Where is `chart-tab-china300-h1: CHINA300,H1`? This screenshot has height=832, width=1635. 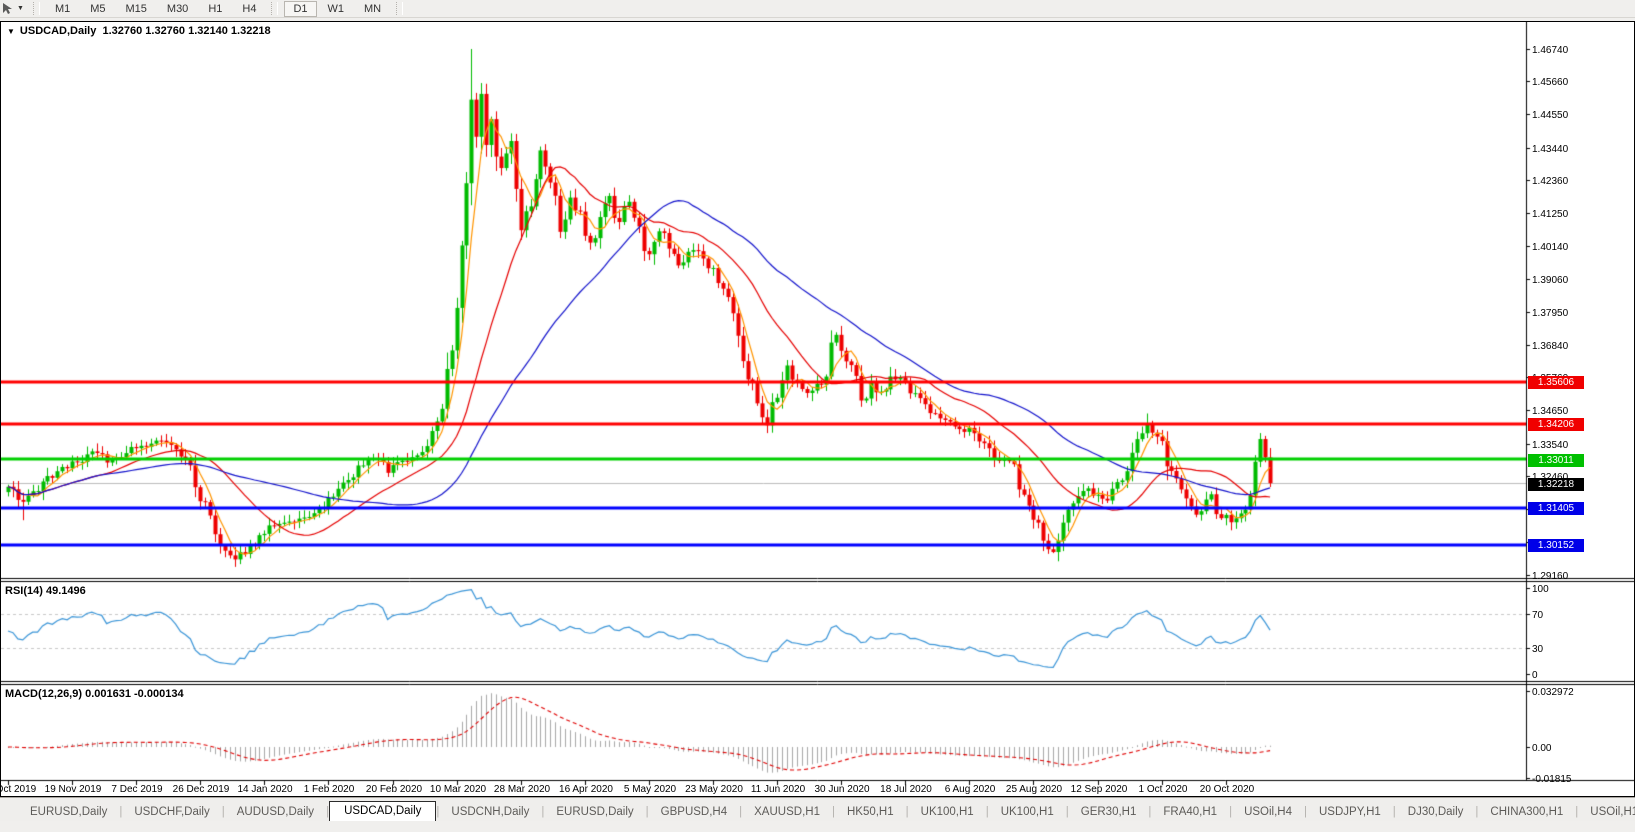 chart-tab-china300-h1: CHINA300,H1 is located at coordinates (1527, 812).